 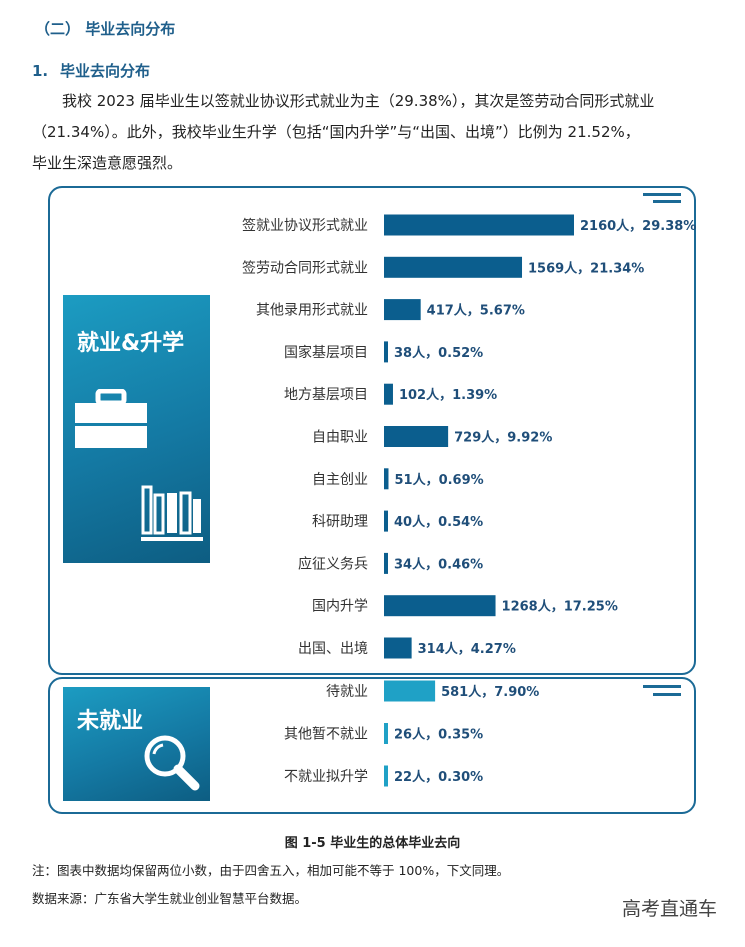 I want to click on unemployed-side-label: 未就业, so click(x=110, y=721).